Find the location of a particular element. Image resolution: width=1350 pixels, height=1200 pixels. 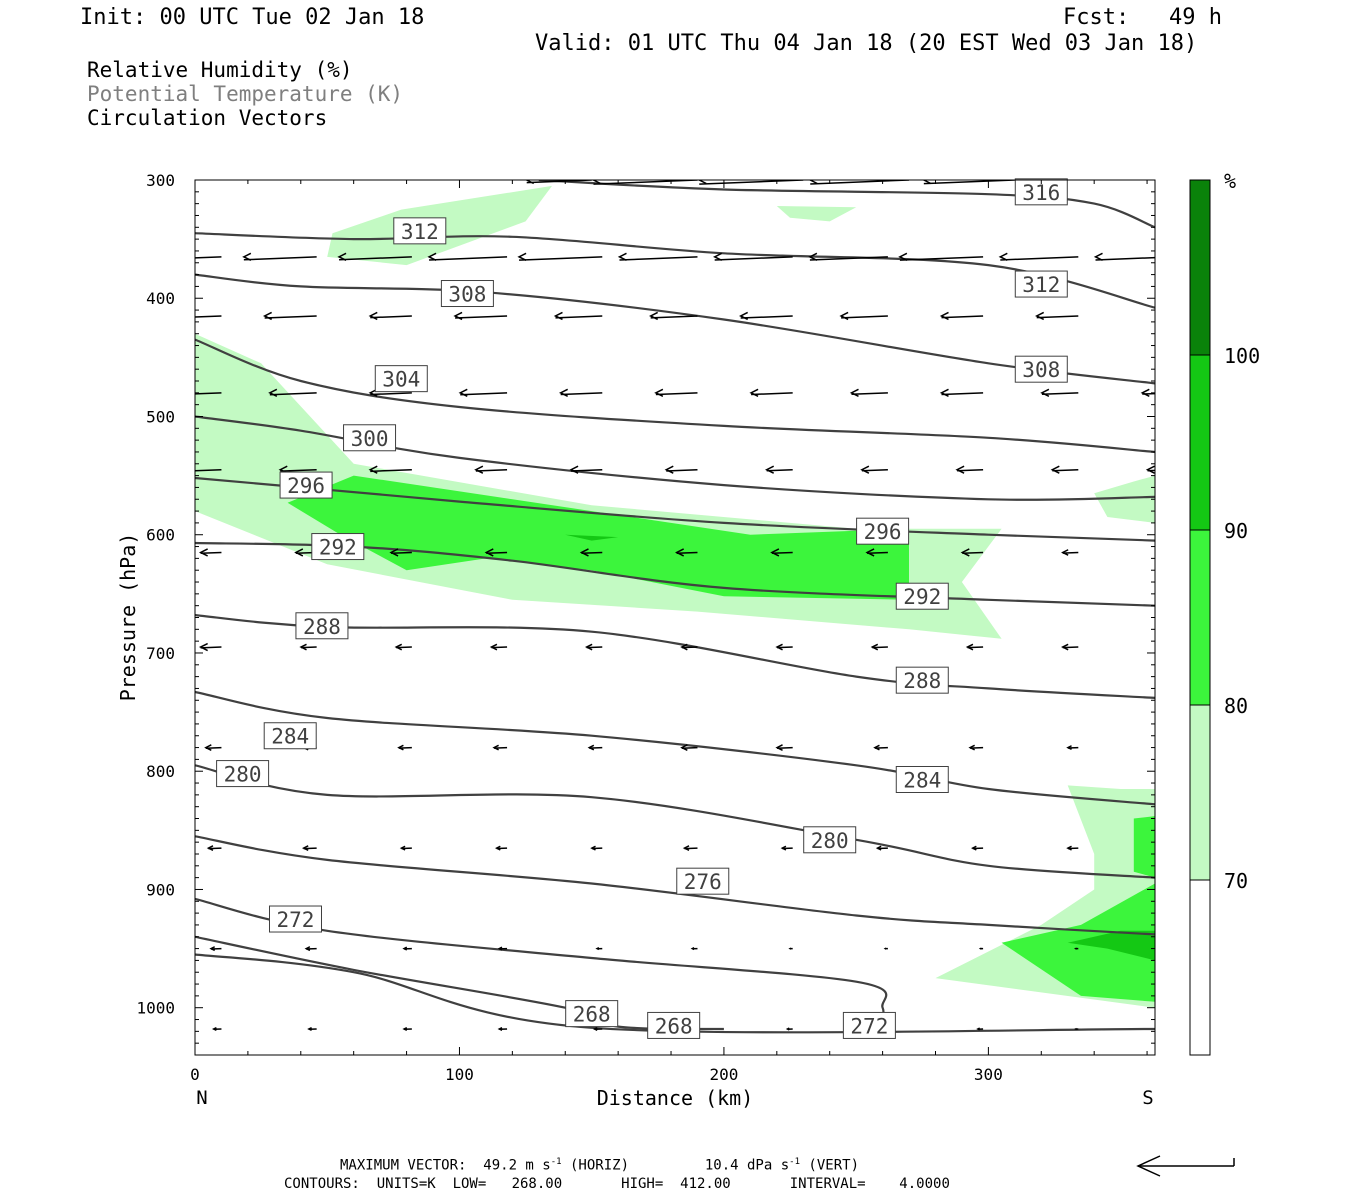

svg-text: 272 is located at coordinates (296, 920).